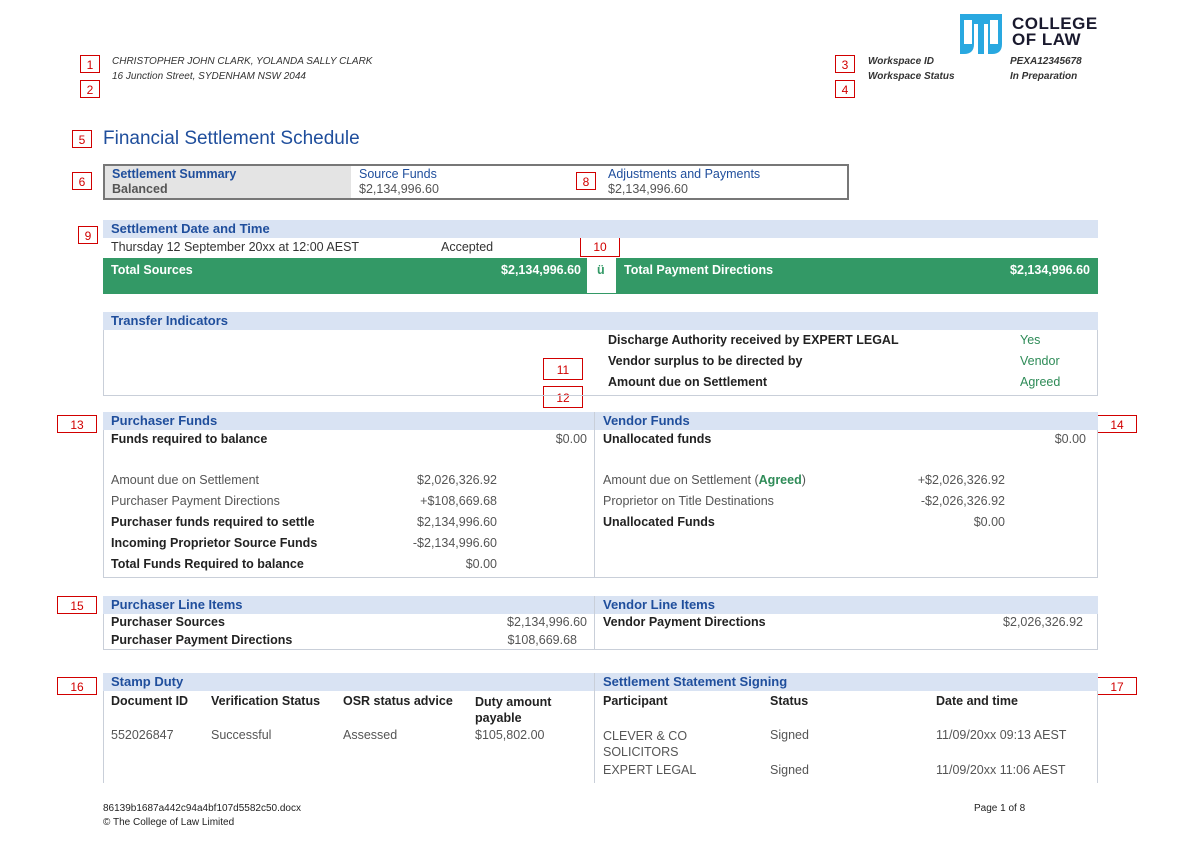 Image resolution: width=1200 pixels, height=849 pixels. I want to click on total-sources-value: $2,134,996.60, so click(541, 270).